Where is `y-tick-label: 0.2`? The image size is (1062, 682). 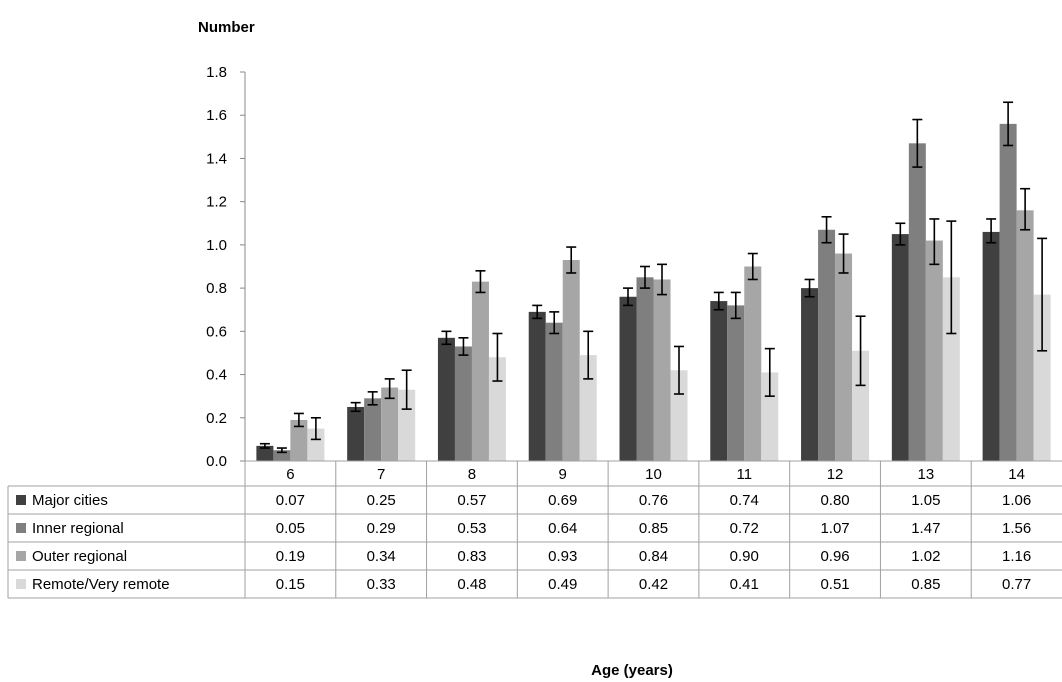 y-tick-label: 0.2 is located at coordinates (216, 418).